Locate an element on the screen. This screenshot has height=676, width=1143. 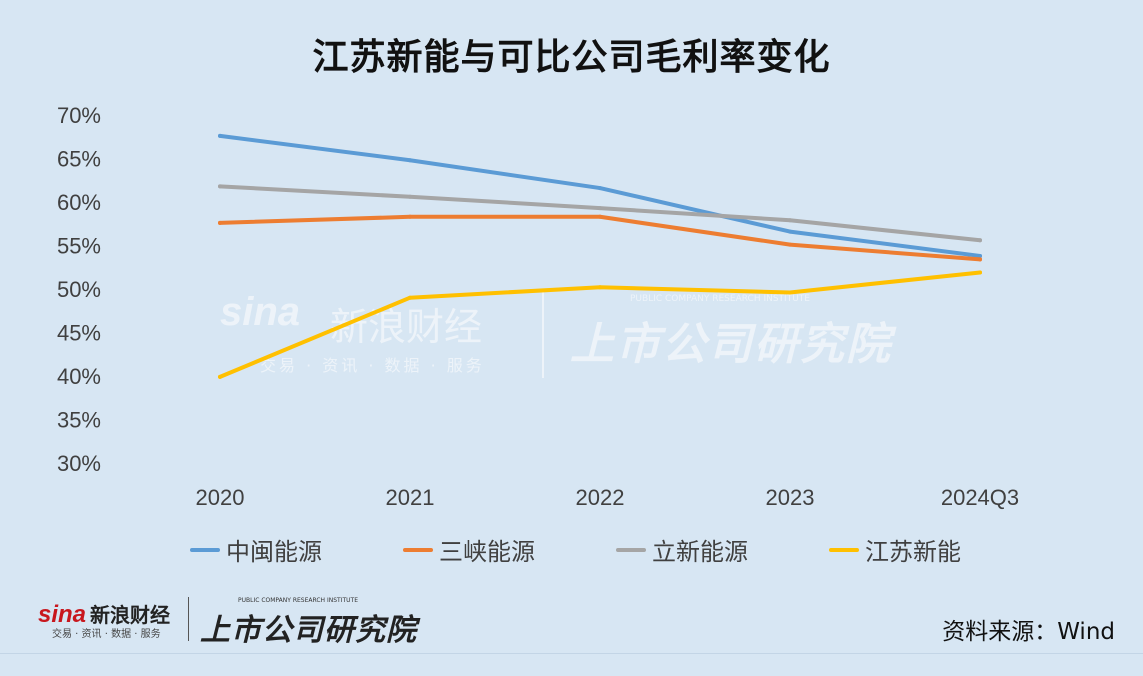
legend-item-series-2: 立新能源 is located at coordinates (682, 549).